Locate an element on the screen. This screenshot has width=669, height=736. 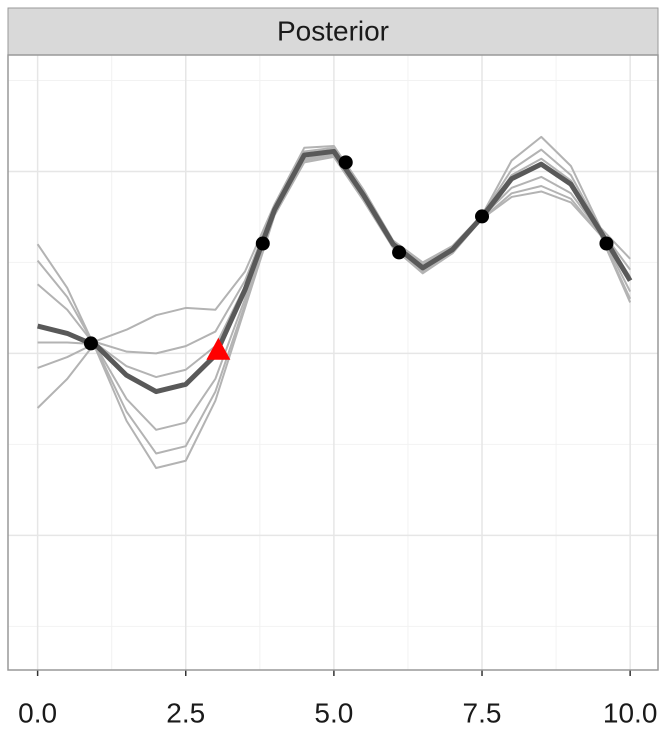
facet-strip is located at coordinates (333, 31).